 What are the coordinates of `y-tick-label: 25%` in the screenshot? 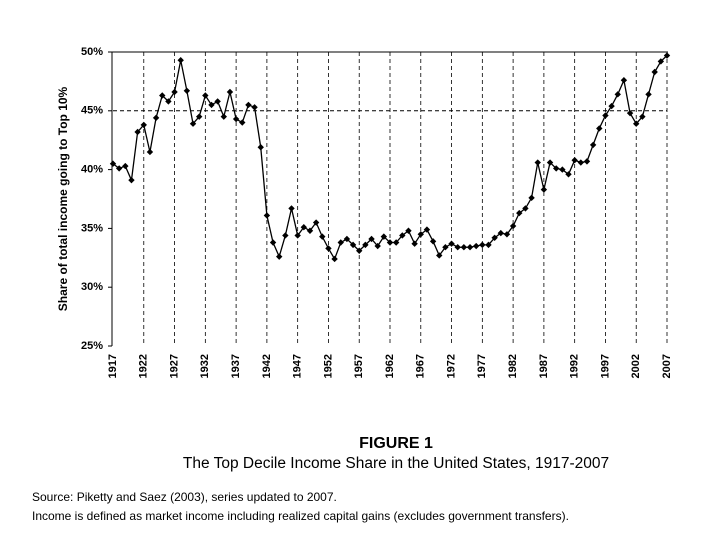 It's located at (92, 346).